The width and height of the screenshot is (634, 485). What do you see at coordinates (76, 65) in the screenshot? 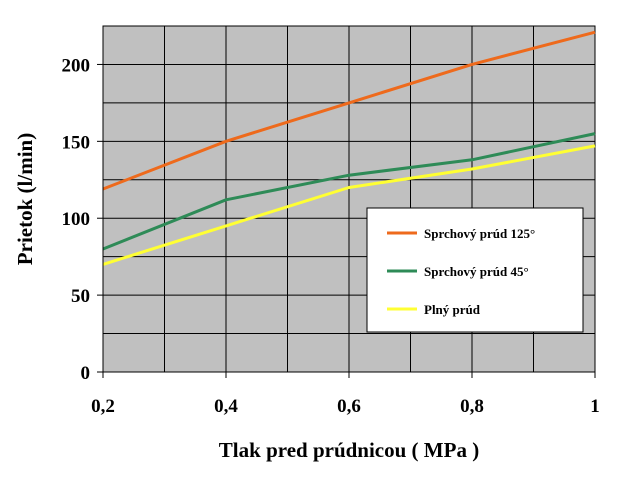
I see `y-tick-label: 200` at bounding box center [76, 65].